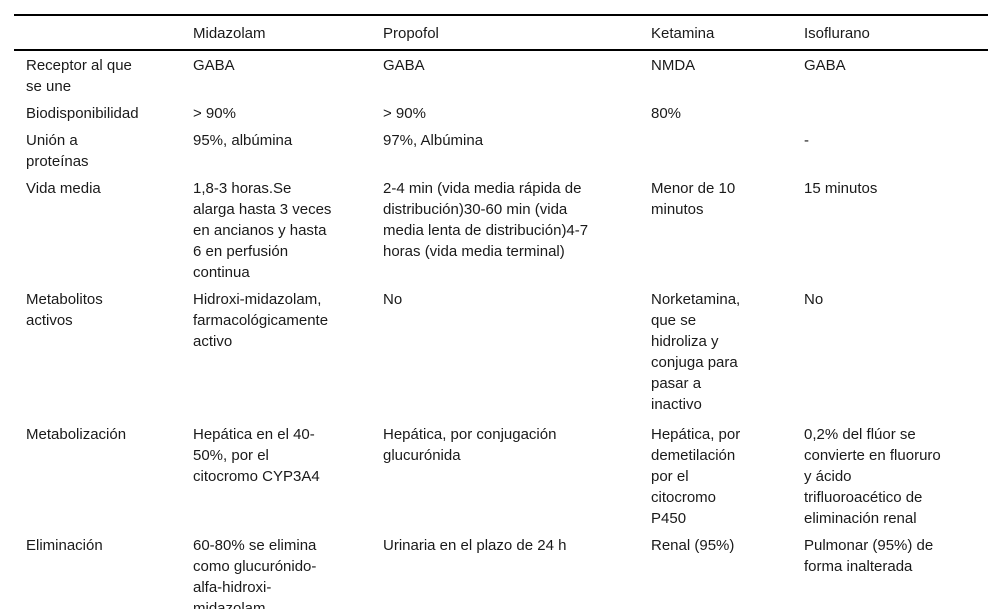  What do you see at coordinates (82, 113) in the screenshot?
I see `row-header: Biodisponibilidad` at bounding box center [82, 113].